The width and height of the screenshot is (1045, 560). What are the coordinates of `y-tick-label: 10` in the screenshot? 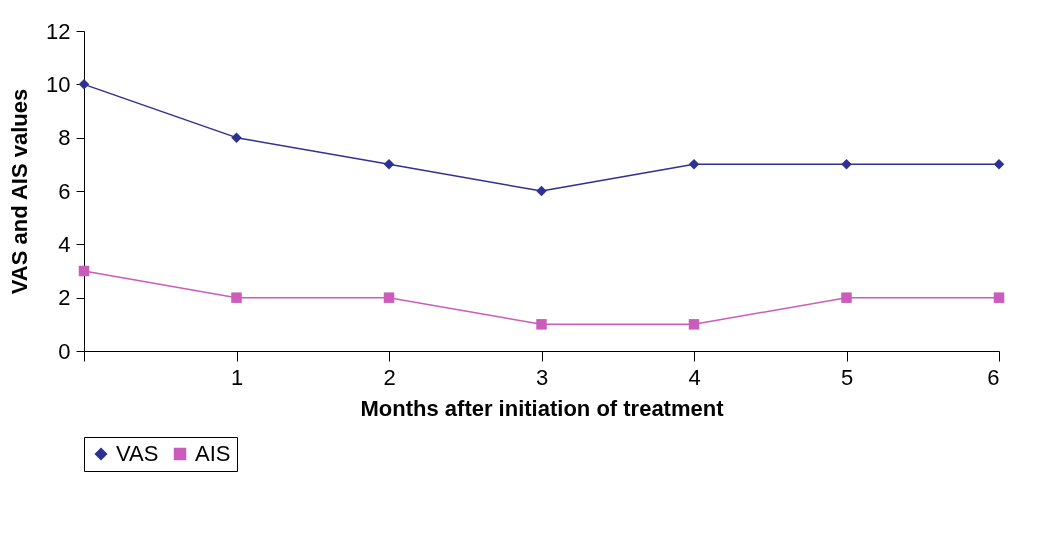 It's located at (58, 84).